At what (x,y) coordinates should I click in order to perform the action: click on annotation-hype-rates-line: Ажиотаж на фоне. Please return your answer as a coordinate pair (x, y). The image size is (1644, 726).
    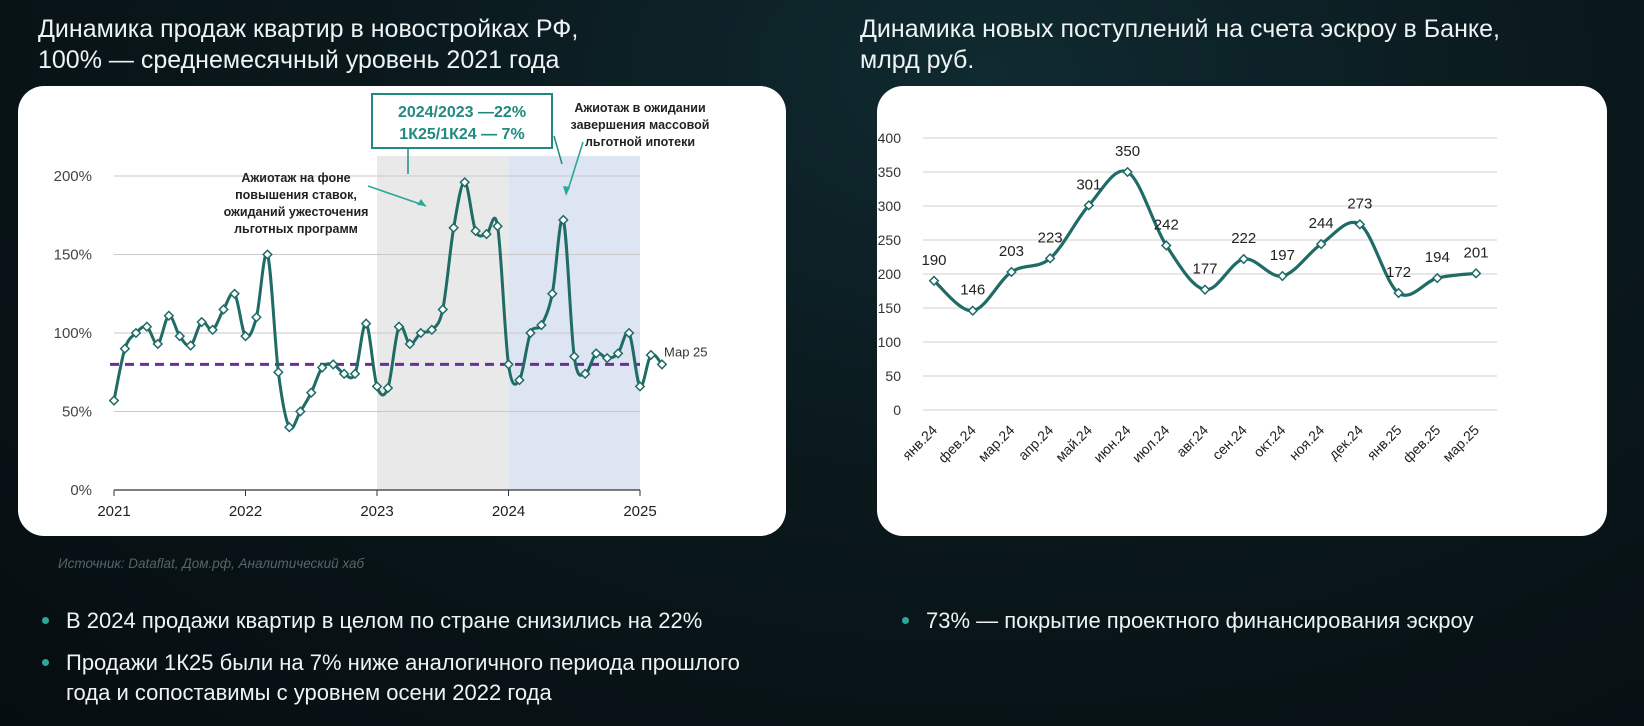
    Looking at the image, I should click on (295, 178).